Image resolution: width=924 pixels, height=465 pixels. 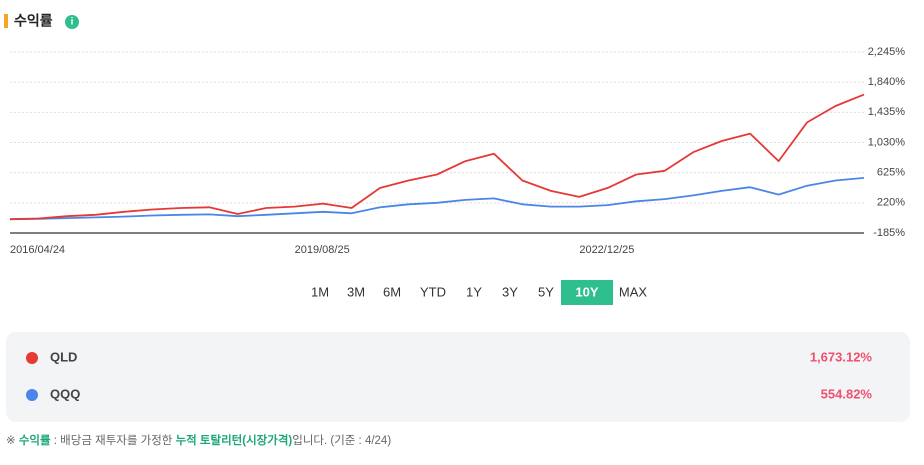 What do you see at coordinates (6, 21) in the screenshot?
I see `title-bar` at bounding box center [6, 21].